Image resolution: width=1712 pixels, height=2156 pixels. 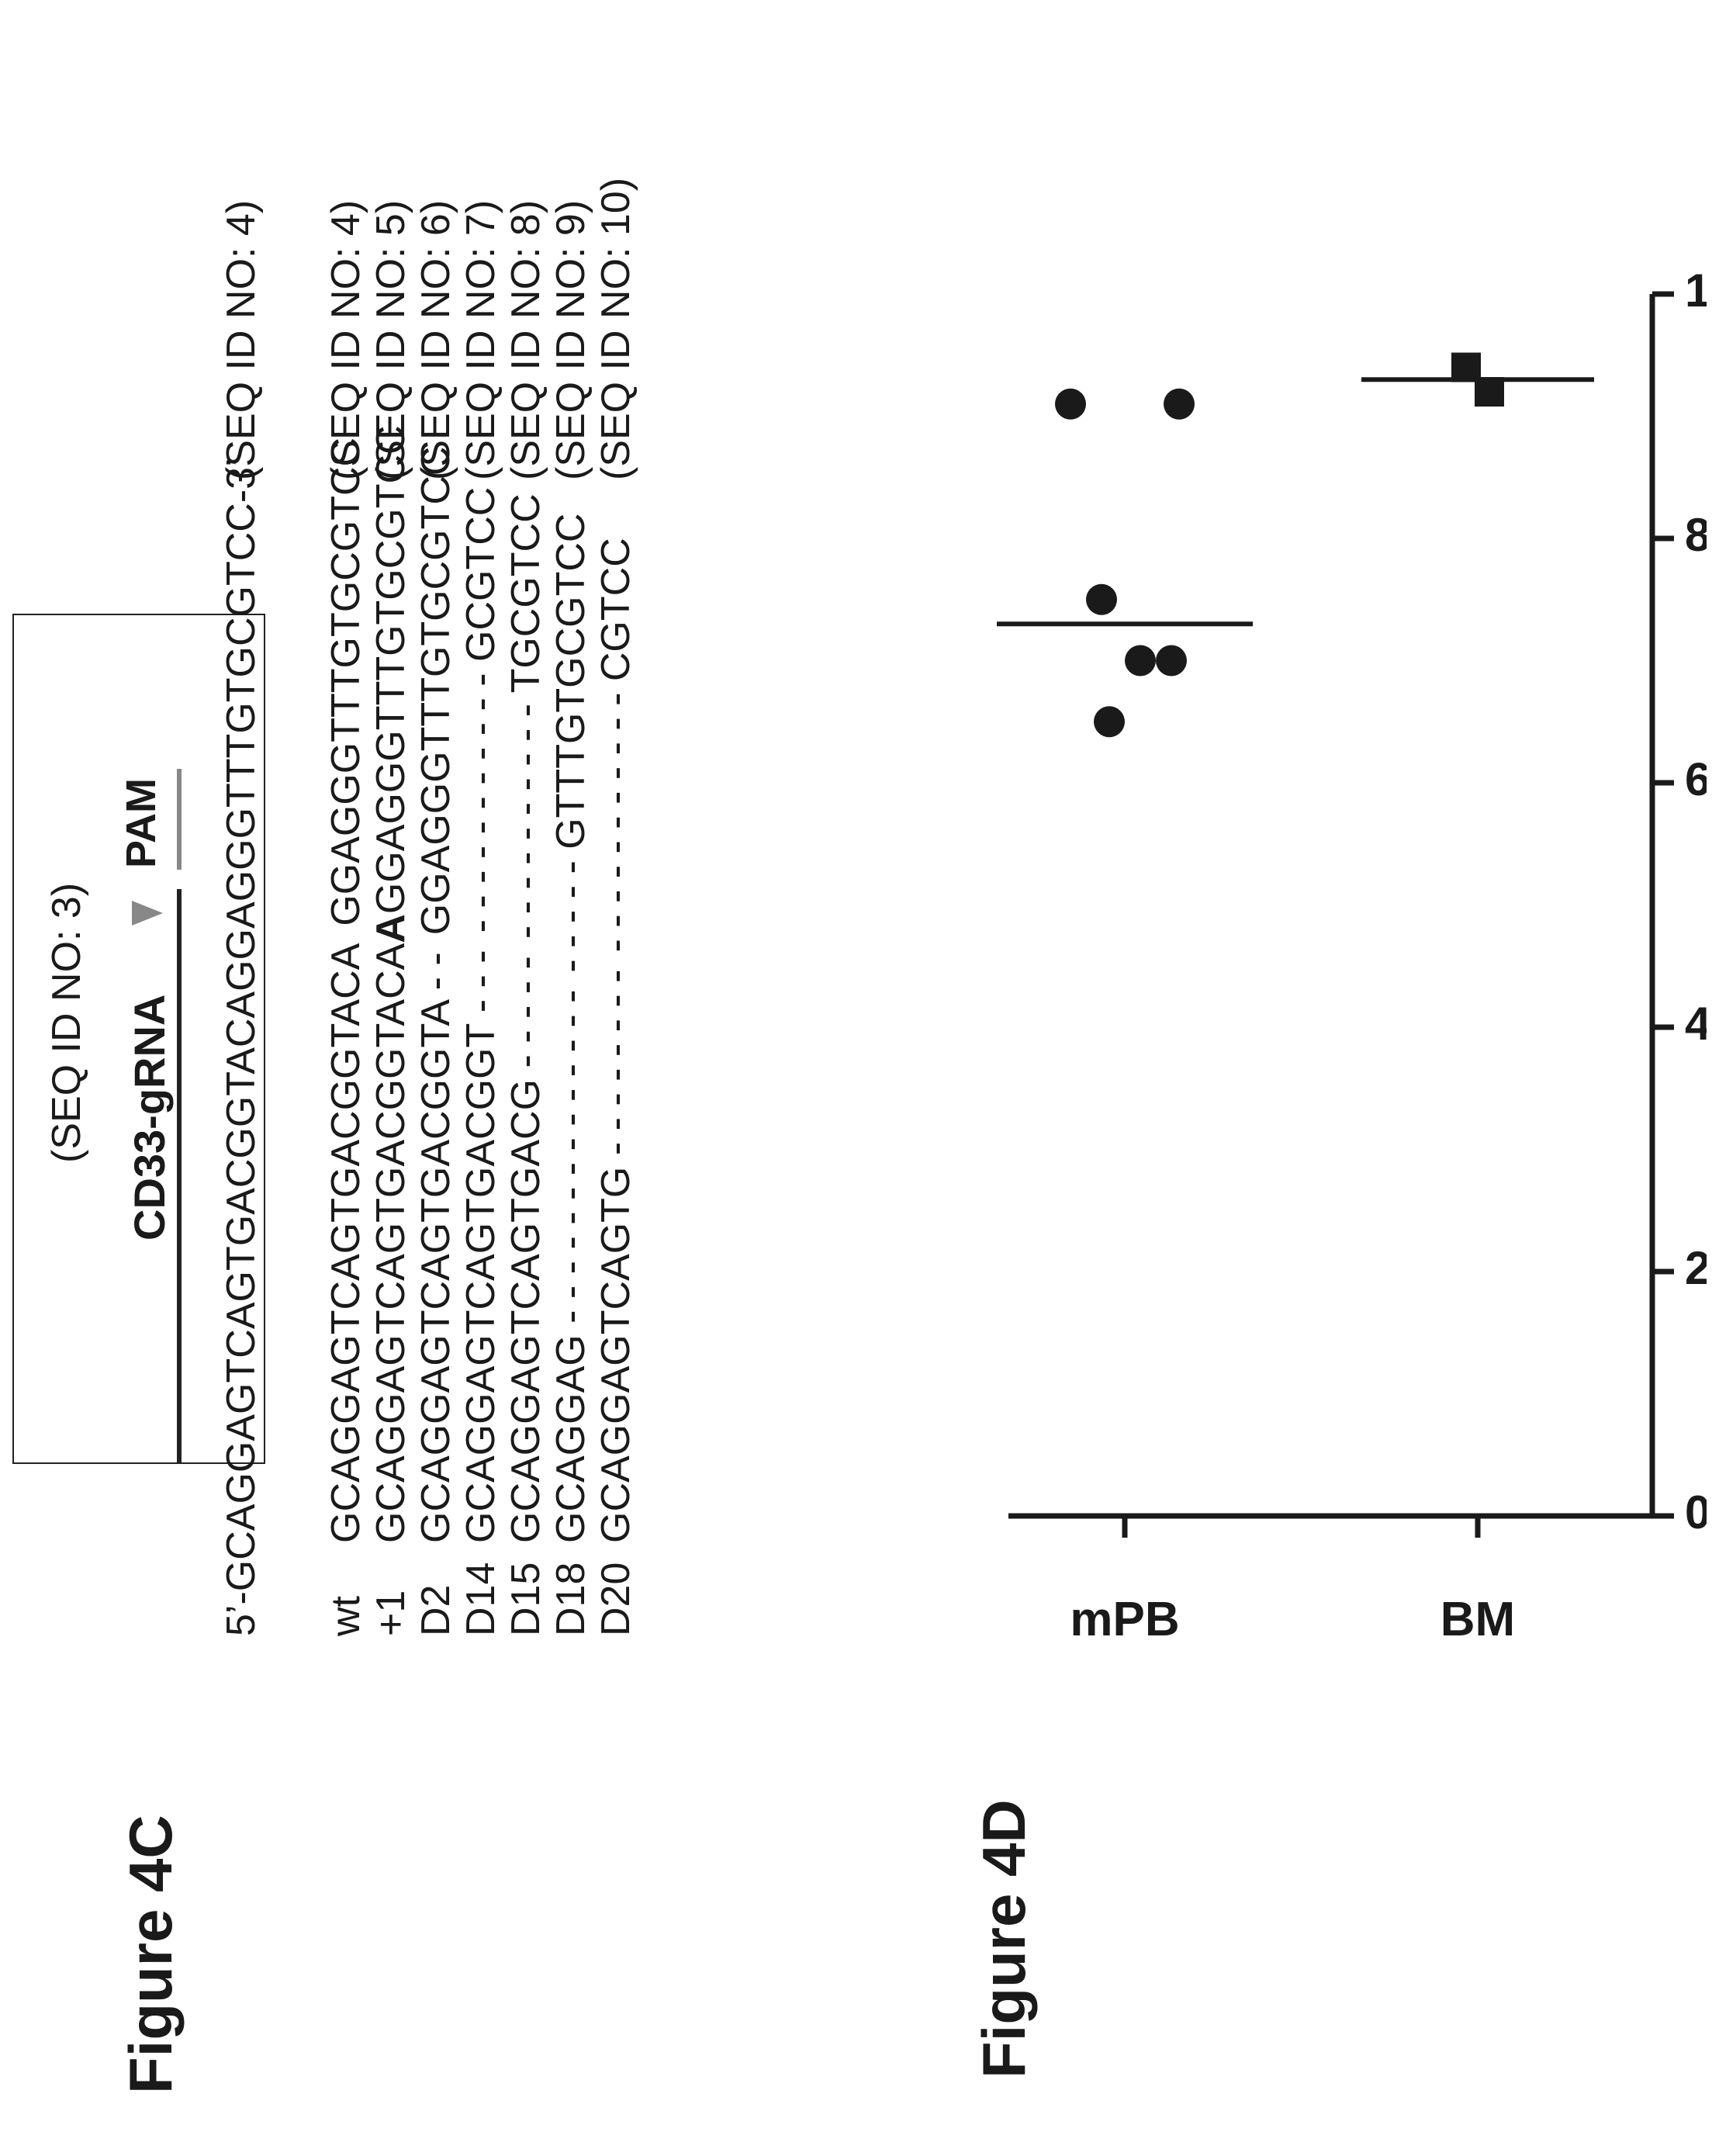 What do you see at coordinates (480, 339) in the screenshot?
I see `allele-seq-id: (SEQ ID NO: 7)` at bounding box center [480, 339].